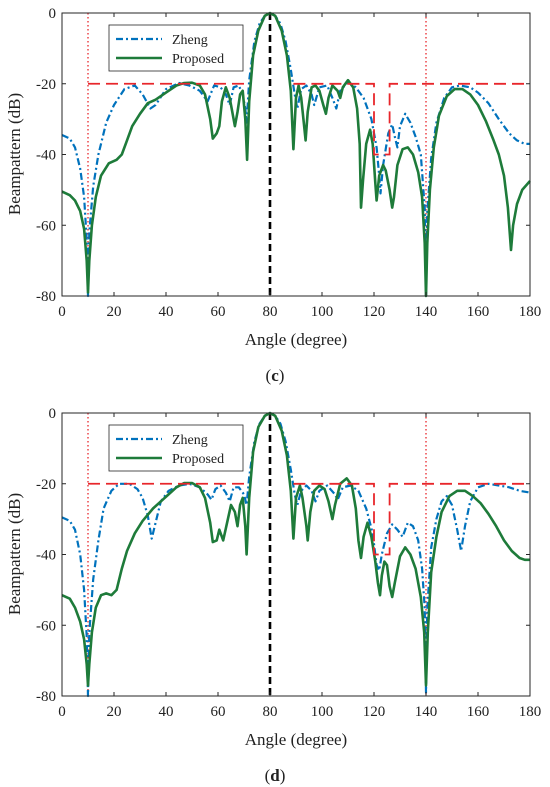 The image size is (550, 787). I want to click on panel-caption-letter: c, so click(275, 375).